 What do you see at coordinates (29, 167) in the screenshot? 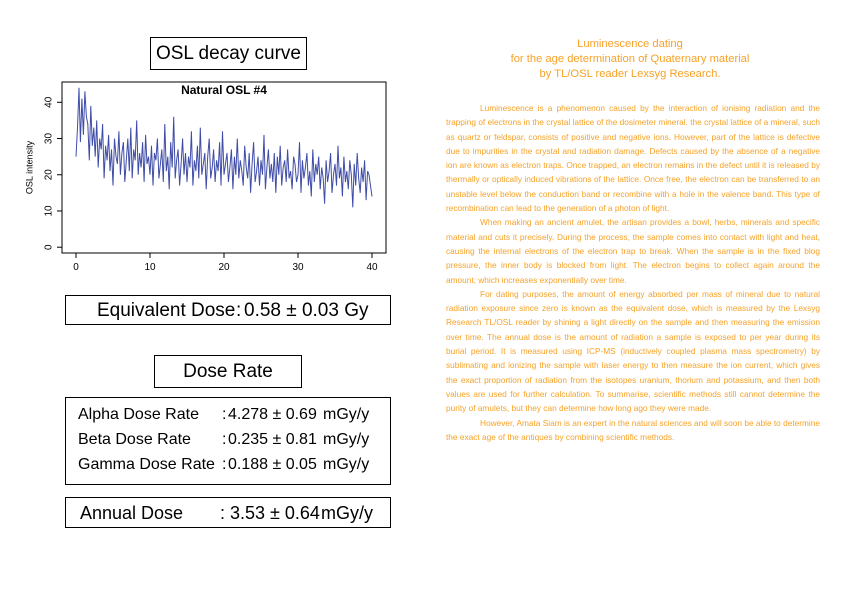
I see `y-axis-label: OSL intensity` at bounding box center [29, 167].